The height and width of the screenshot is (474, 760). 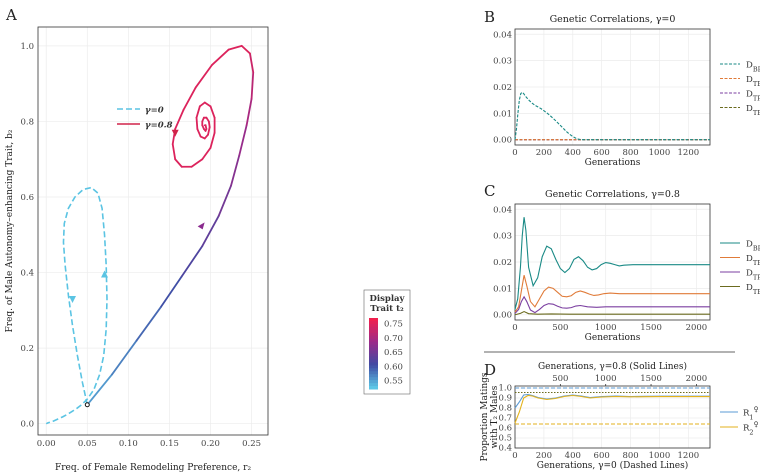 What do you see at coordinates (502, 316) in the screenshot?
I see `y-tick-label: 0.00` at bounding box center [502, 316].